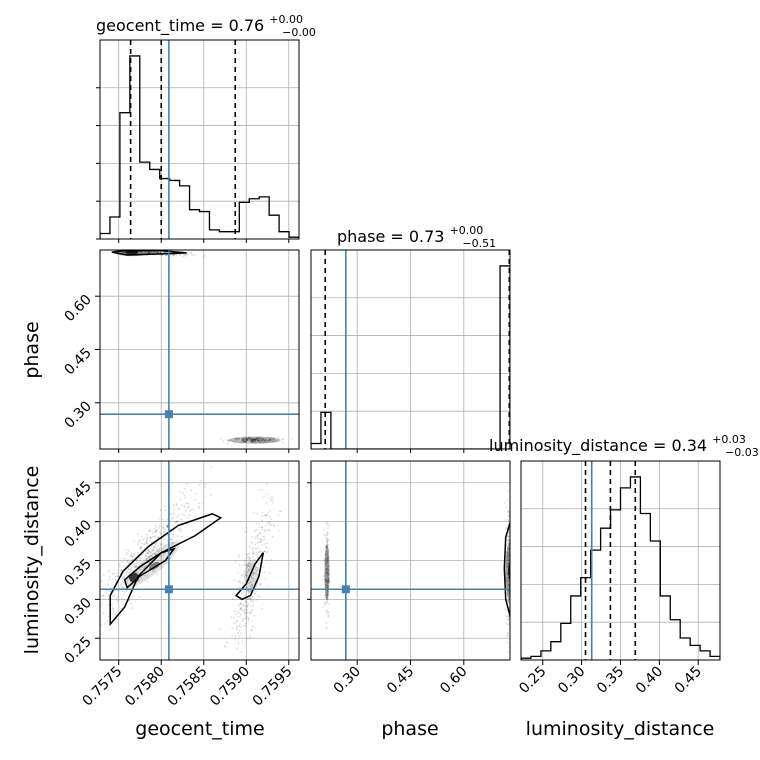 Image resolution: width=760 pixels, height=760 pixels. Describe the element at coordinates (509, 571) in the screenshot. I see `density-blob` at that location.